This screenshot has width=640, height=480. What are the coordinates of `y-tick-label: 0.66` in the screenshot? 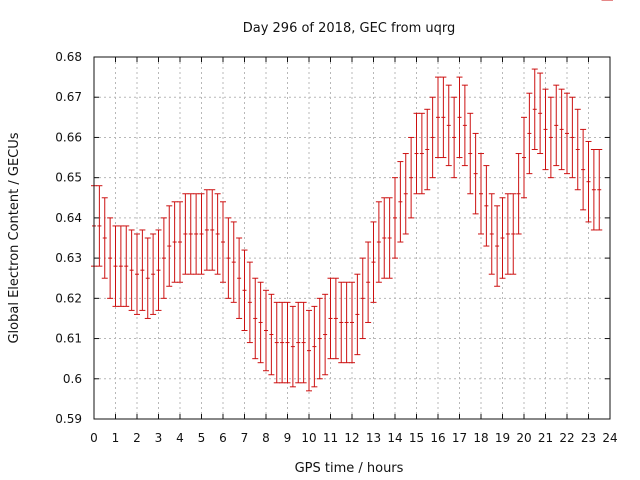 It's located at (68, 137).